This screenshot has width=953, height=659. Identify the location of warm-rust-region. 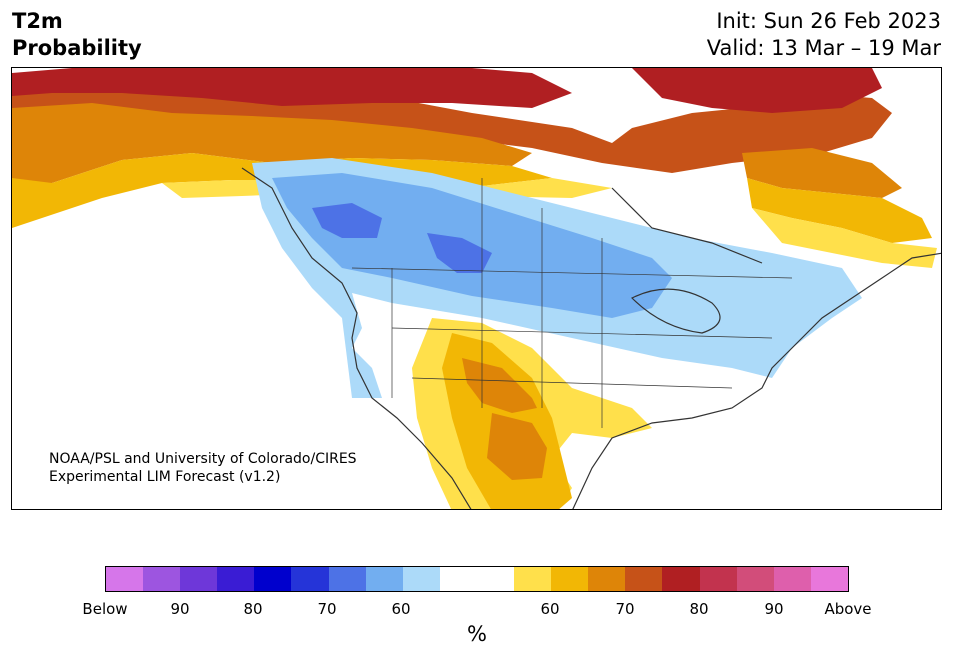
(452, 125).